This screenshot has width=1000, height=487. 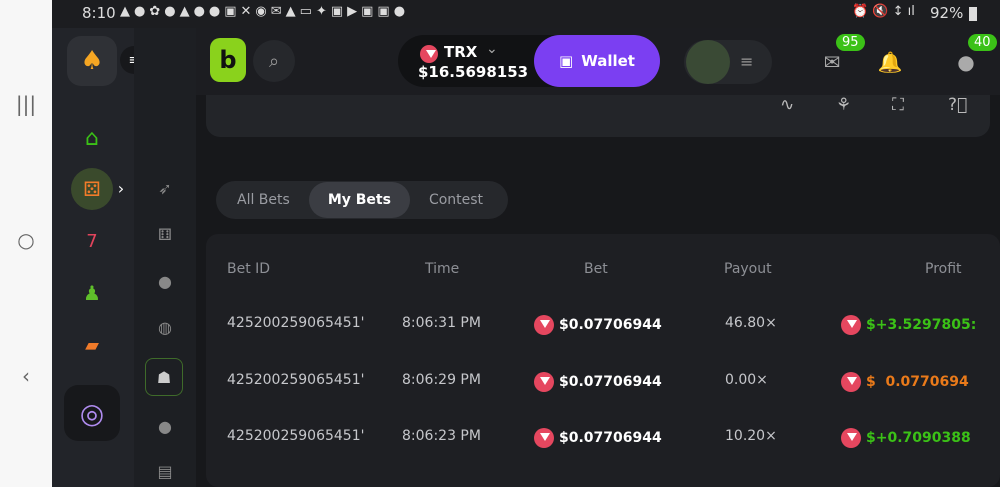 I want to click on tickets-icon: ▰, so click(x=92, y=345).